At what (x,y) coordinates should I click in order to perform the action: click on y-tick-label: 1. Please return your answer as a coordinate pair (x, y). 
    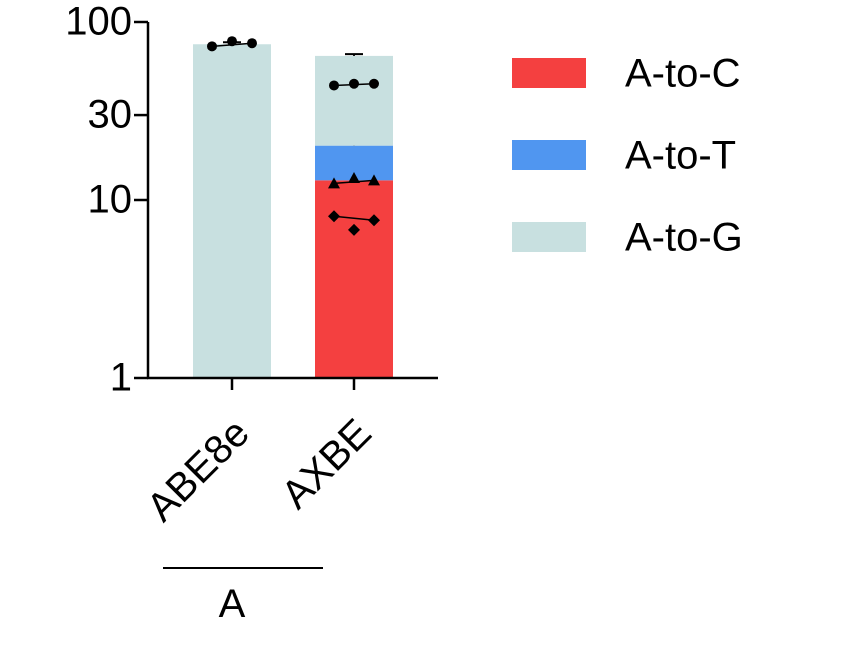
    Looking at the image, I should click on (121, 378).